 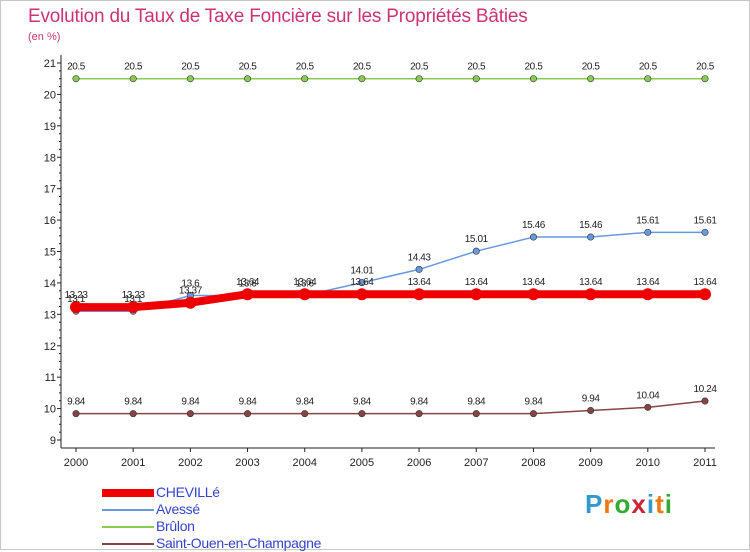 I want to click on legend-label: Saint-Ouen-en-Champagne, so click(x=239, y=543).